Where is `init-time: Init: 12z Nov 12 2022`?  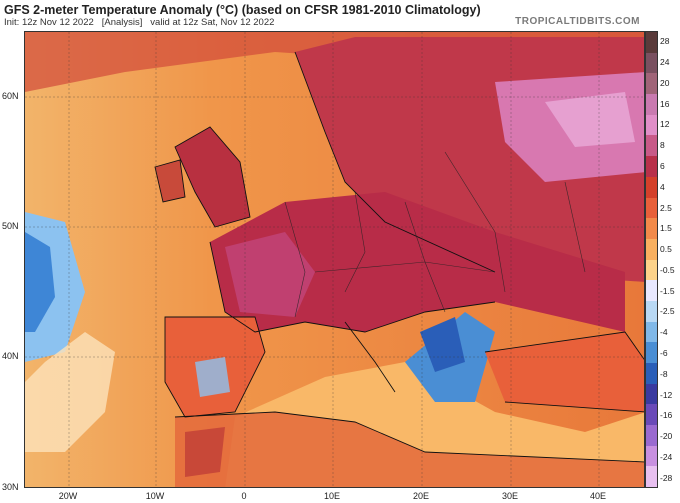 init-time: Init: 12z Nov 12 2022 is located at coordinates (49, 22).